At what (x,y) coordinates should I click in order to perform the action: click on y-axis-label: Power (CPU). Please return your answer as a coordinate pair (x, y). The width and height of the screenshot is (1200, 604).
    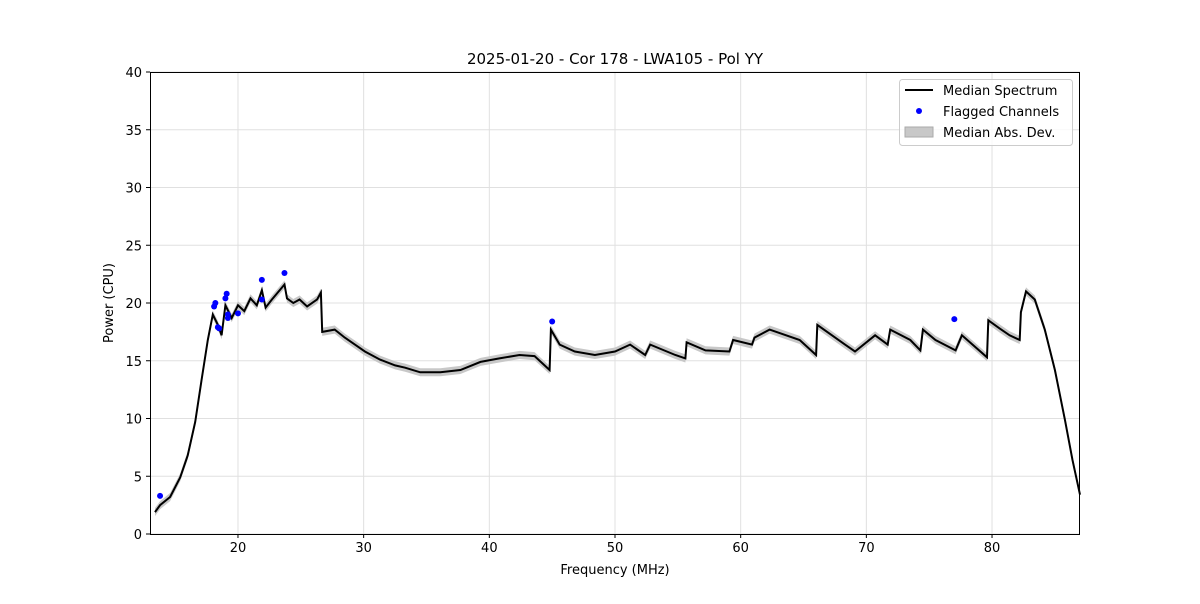
    Looking at the image, I should click on (109, 303).